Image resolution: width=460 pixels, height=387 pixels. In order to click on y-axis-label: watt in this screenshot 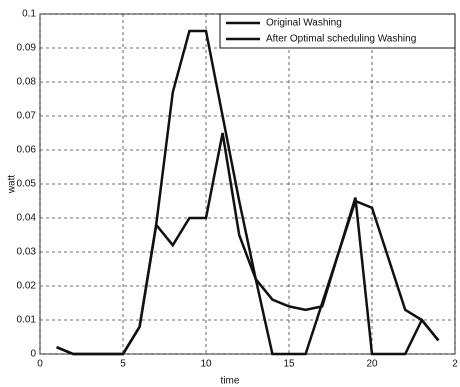, I will do `click(12, 185)`.